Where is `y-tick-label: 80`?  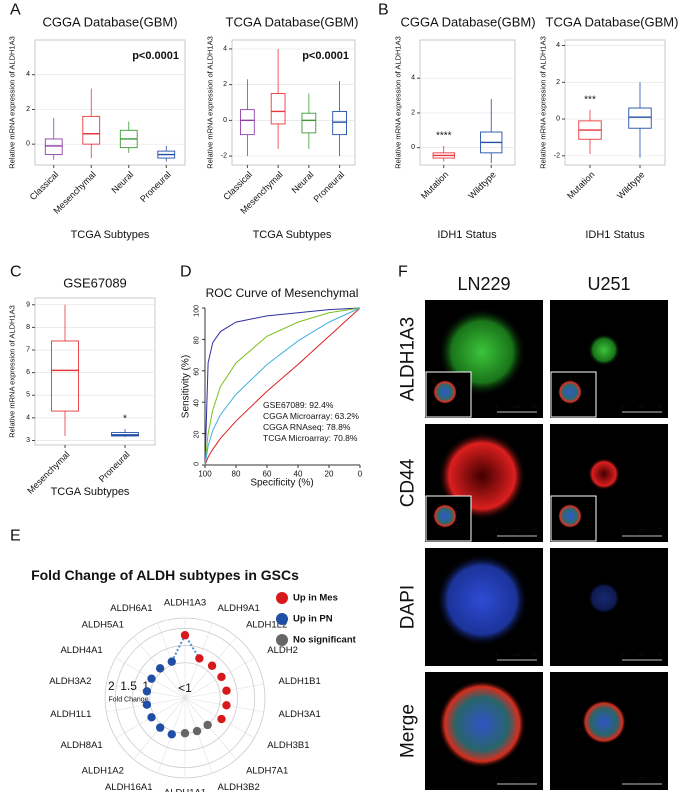 y-tick-label: 80 is located at coordinates (197, 340).